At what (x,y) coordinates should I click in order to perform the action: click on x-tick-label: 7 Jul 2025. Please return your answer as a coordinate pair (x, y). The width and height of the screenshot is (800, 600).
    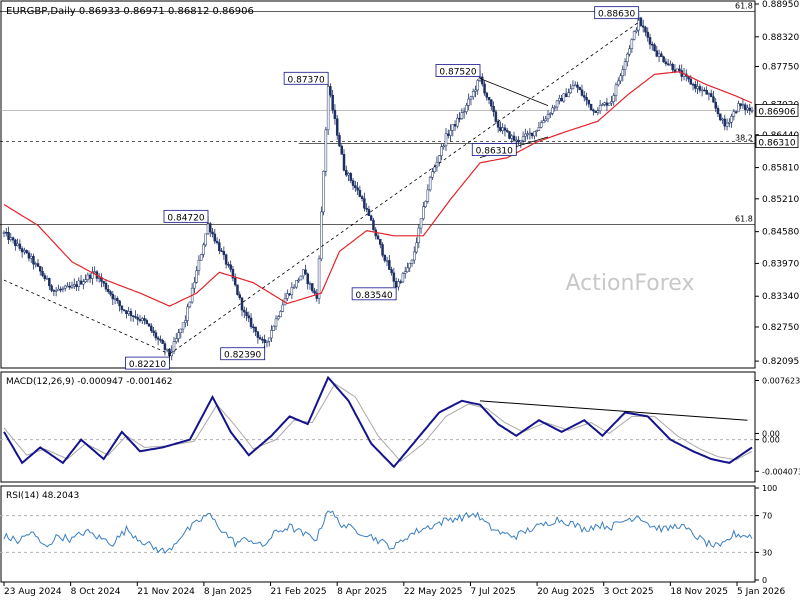
    Looking at the image, I should click on (492, 592).